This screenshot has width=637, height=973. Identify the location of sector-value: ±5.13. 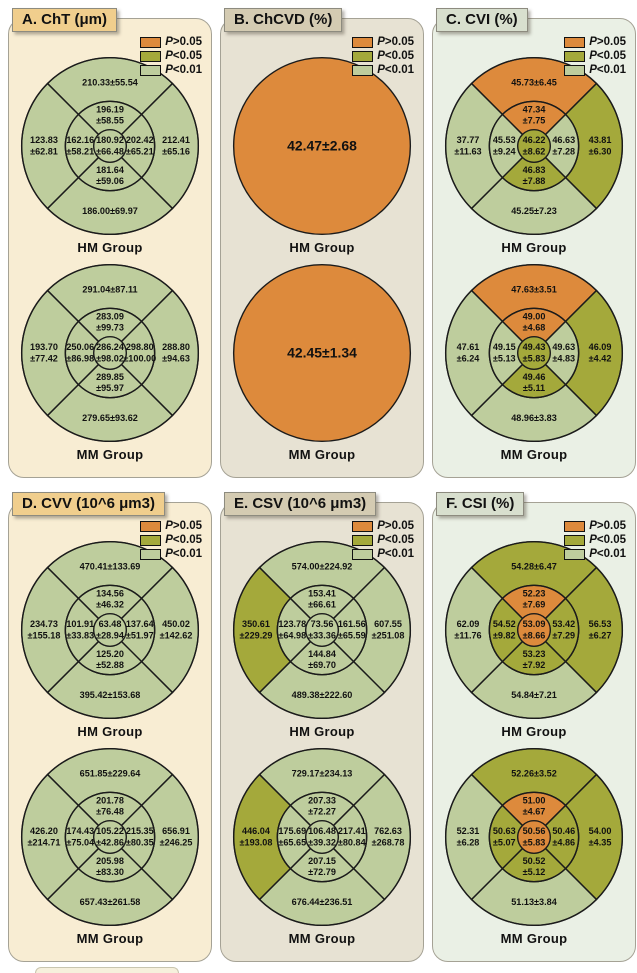
(504, 358).